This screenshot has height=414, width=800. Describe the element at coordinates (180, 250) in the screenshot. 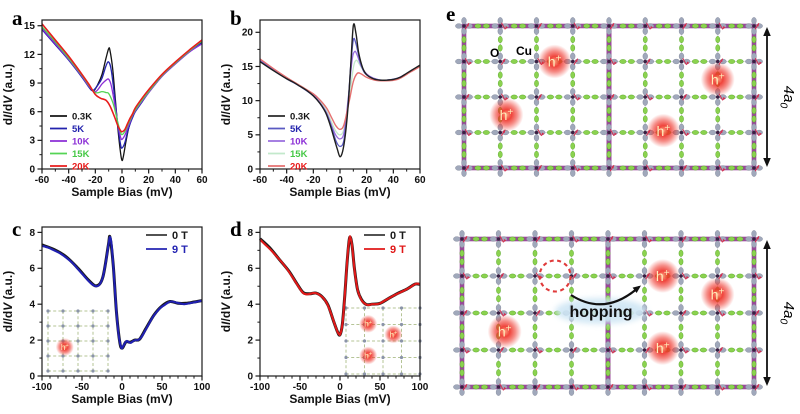

I see `legend-item-label: 9 T` at that location.